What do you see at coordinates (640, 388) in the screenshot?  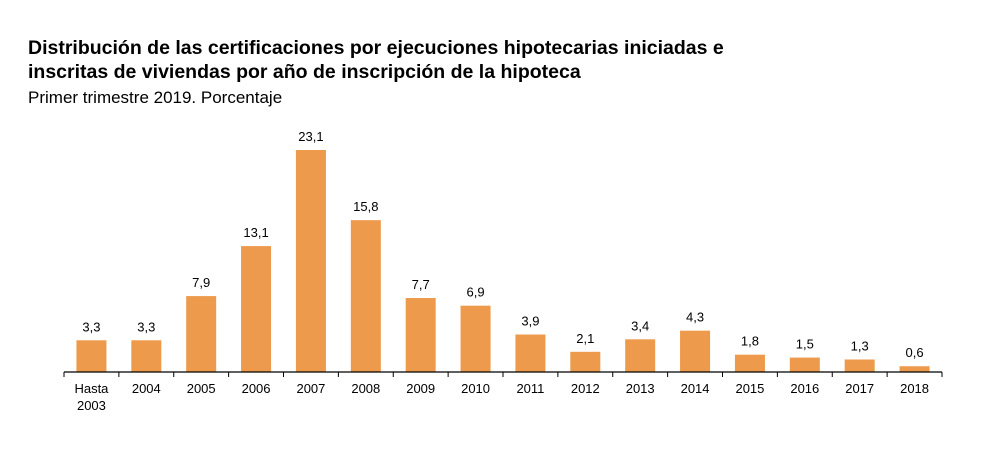 I see `x-tick-label: 2013` at bounding box center [640, 388].